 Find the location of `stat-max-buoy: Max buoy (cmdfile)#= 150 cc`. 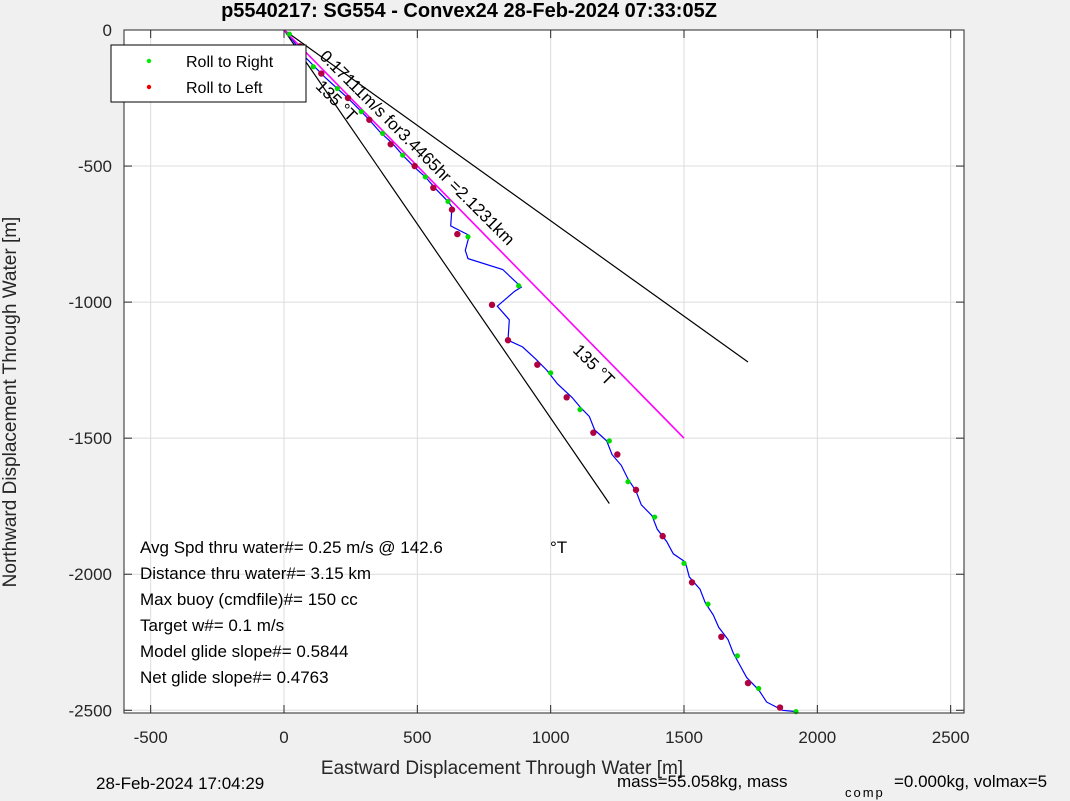

stat-max-buoy: Max buoy (cmdfile)#= 150 cc is located at coordinates (249, 599).